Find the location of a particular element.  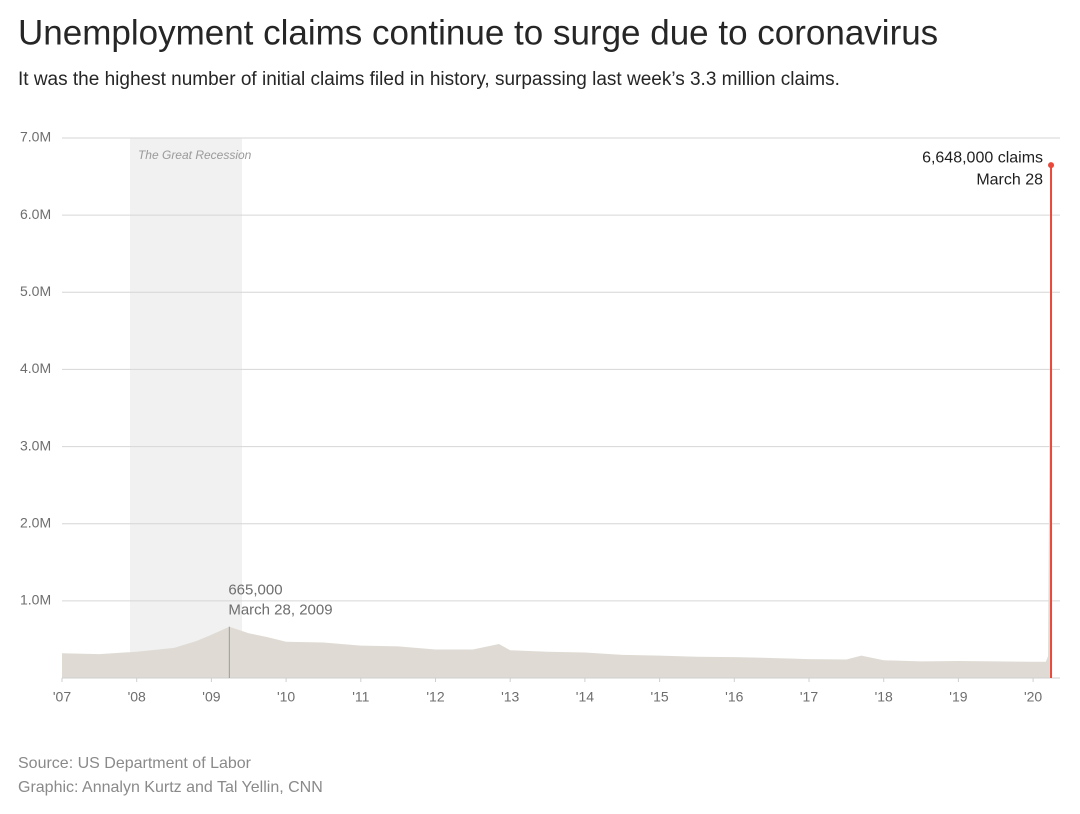

y-tick-label: 3.0M is located at coordinates (35, 445).